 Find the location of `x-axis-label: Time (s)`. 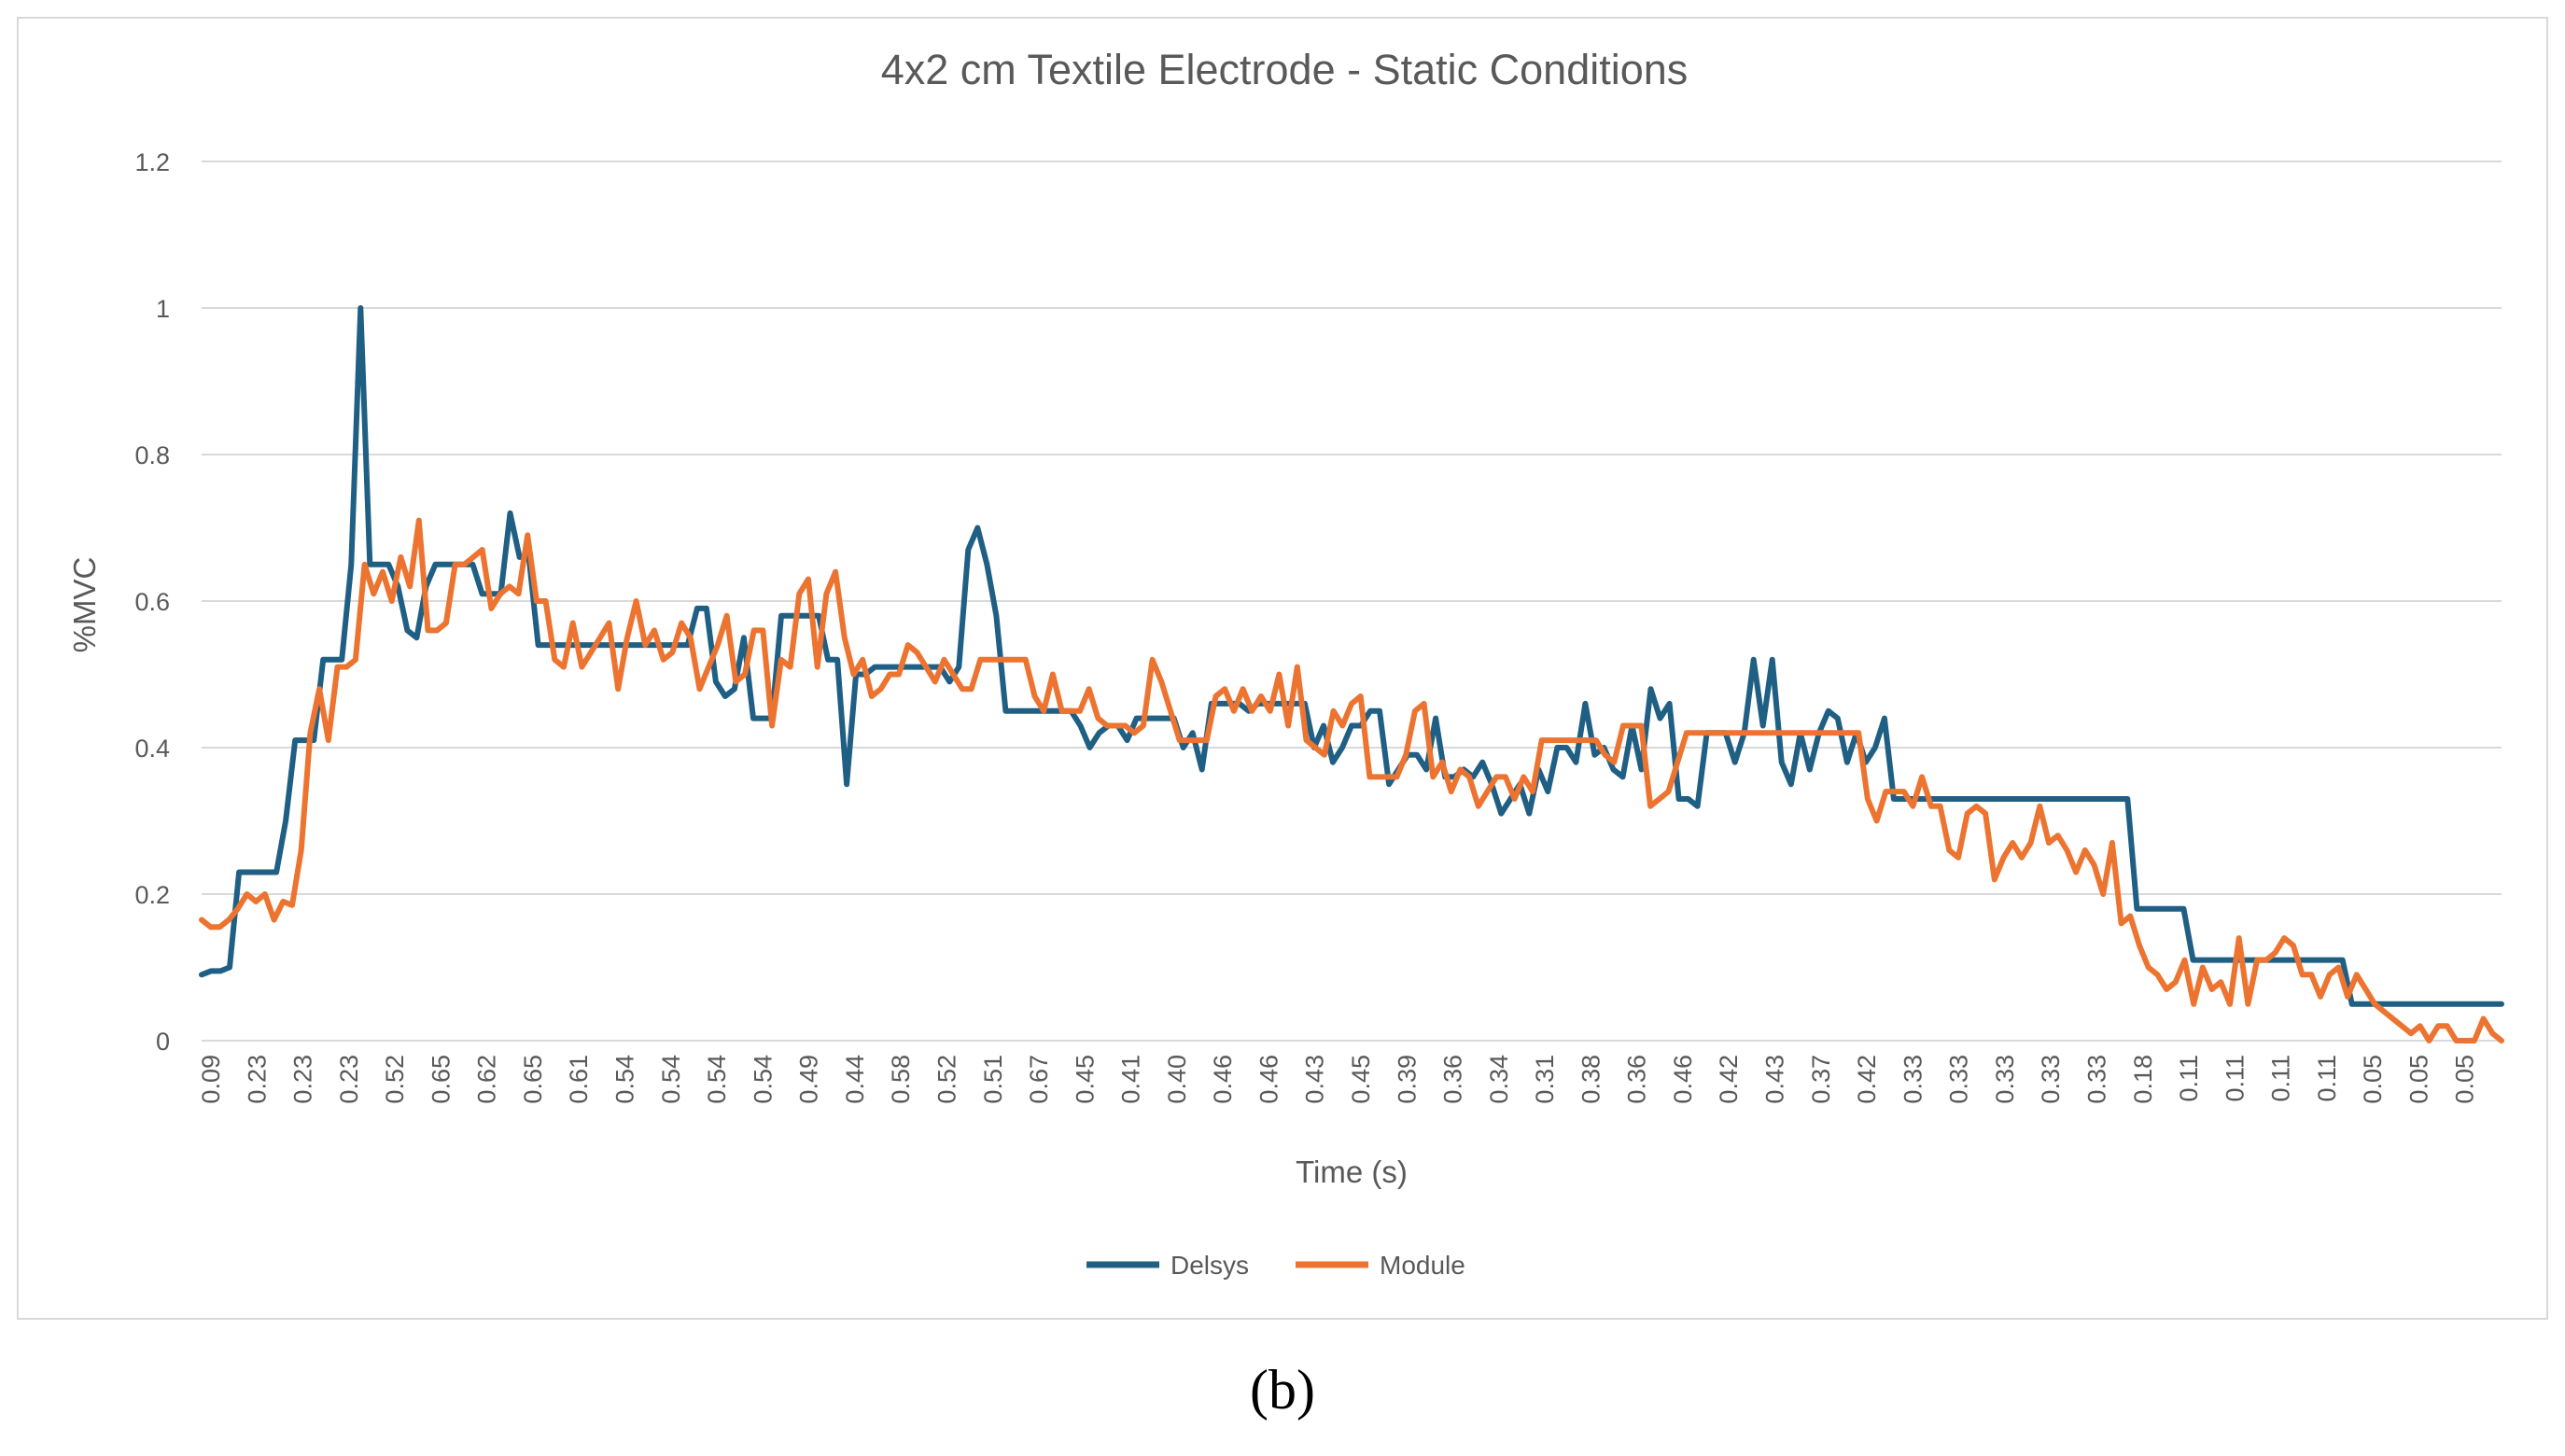

x-axis-label: Time (s) is located at coordinates (1352, 1172).